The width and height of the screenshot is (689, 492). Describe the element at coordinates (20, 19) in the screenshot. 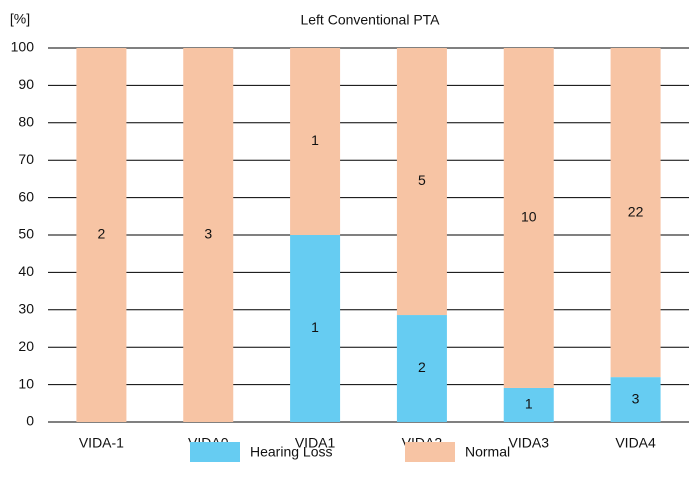

I see `y-axis-label: [%]` at that location.